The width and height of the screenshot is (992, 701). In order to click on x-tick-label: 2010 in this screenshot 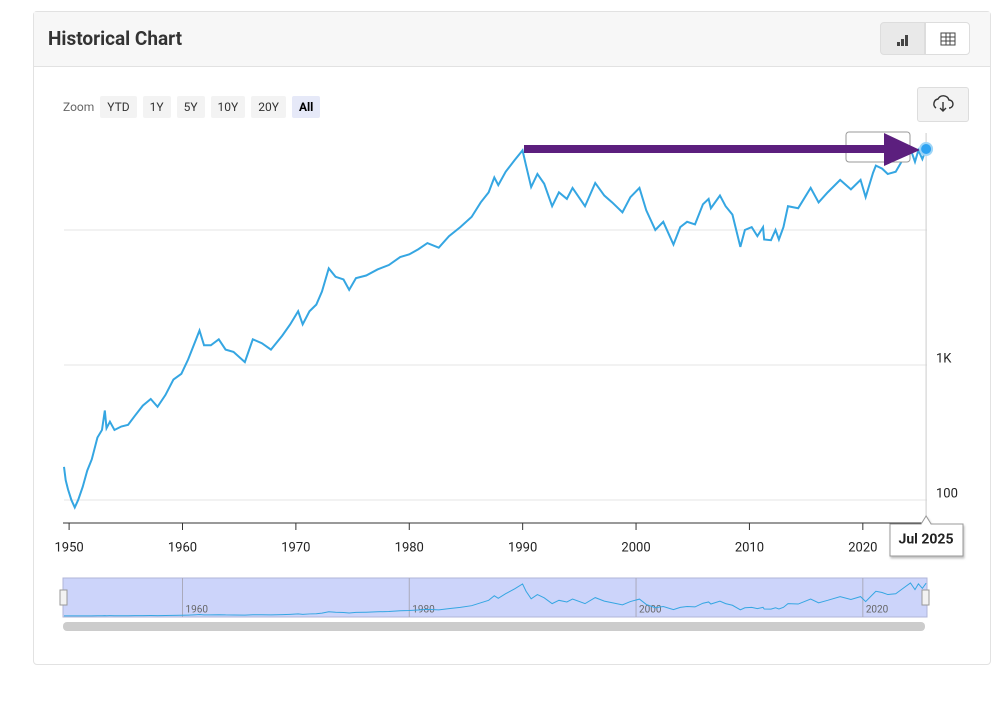, I will do `click(749, 547)`.